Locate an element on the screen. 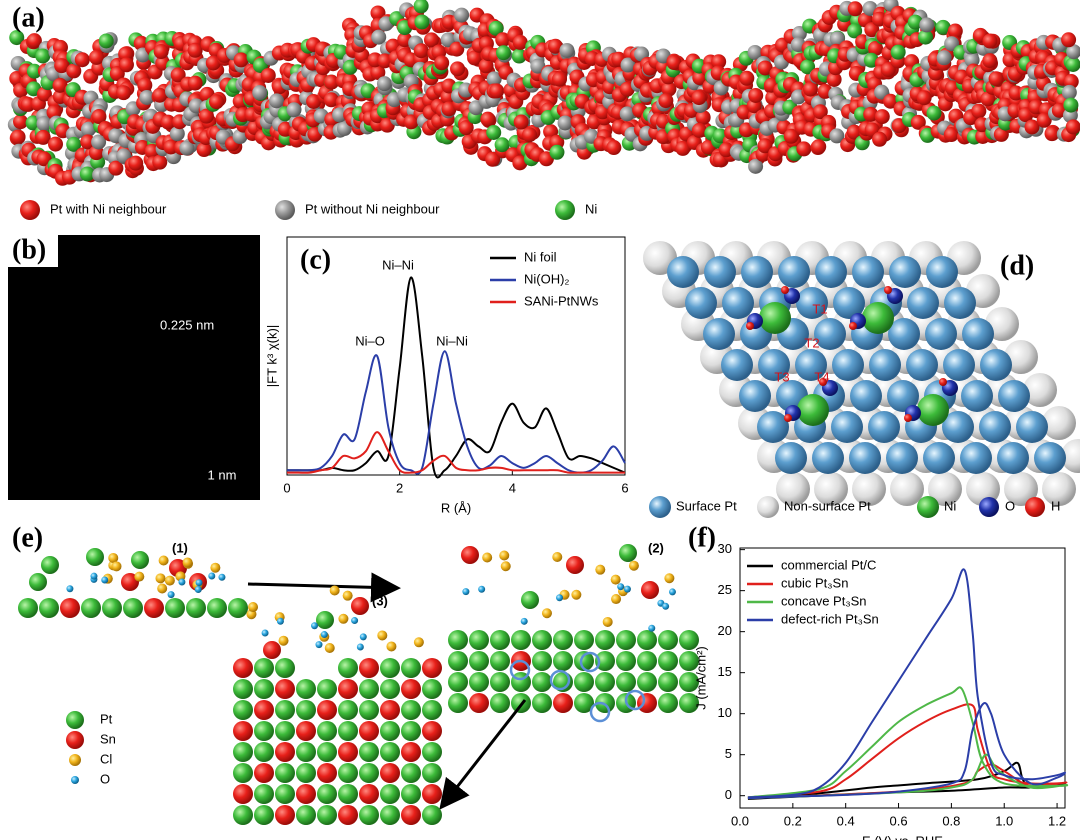  vacancy-arrow is located at coordinates (590, 662).